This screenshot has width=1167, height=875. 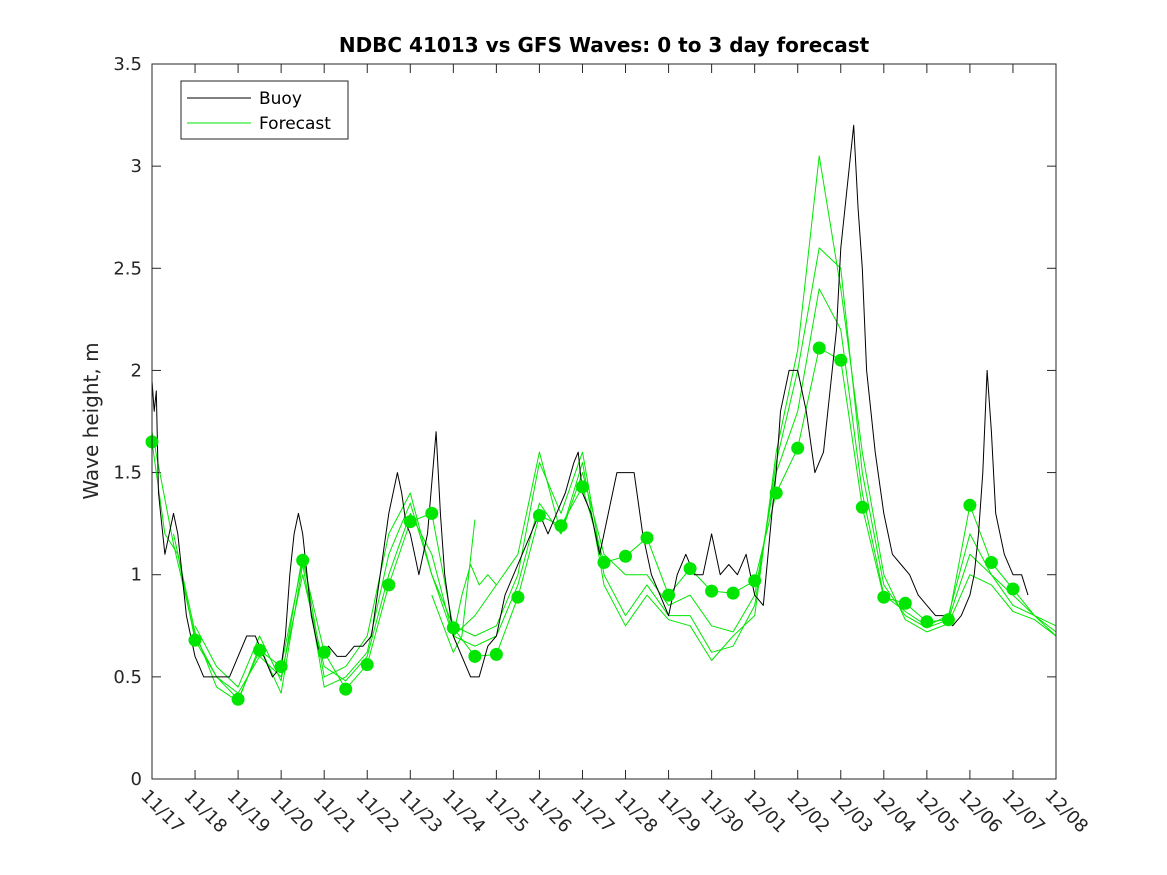 I want to click on y-tick-labels: 0 0.5 1 1.5 2 2.5 3 3.5, so click(x=127, y=422).